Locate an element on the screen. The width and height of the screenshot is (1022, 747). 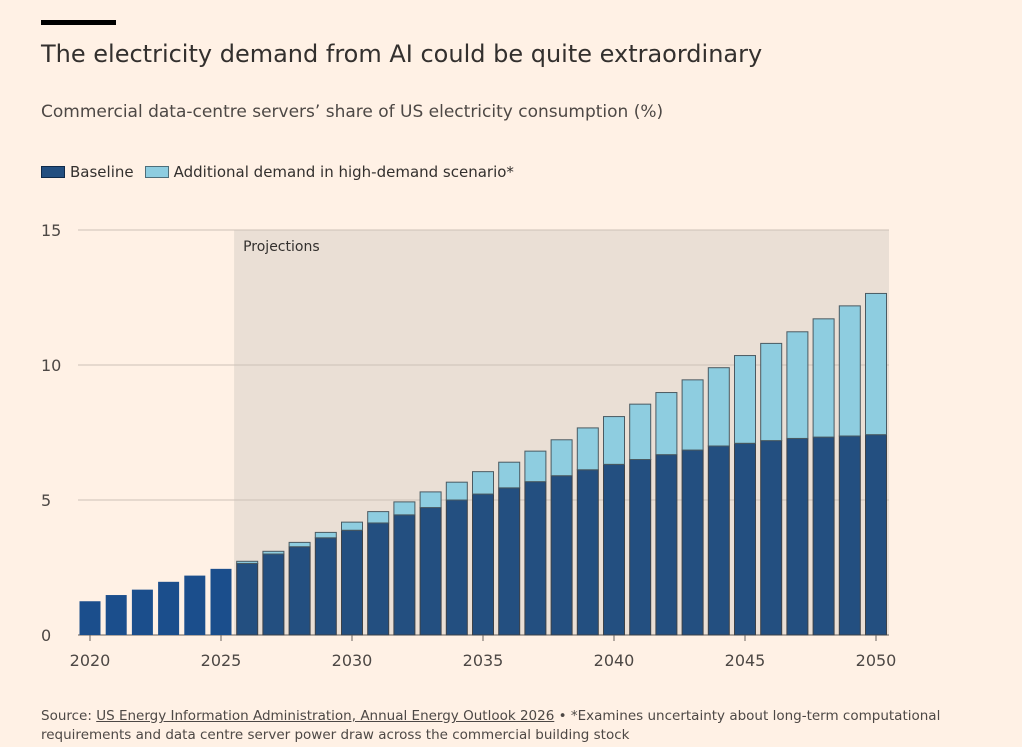
x-tick-label: 2040 is located at coordinates (614, 660).